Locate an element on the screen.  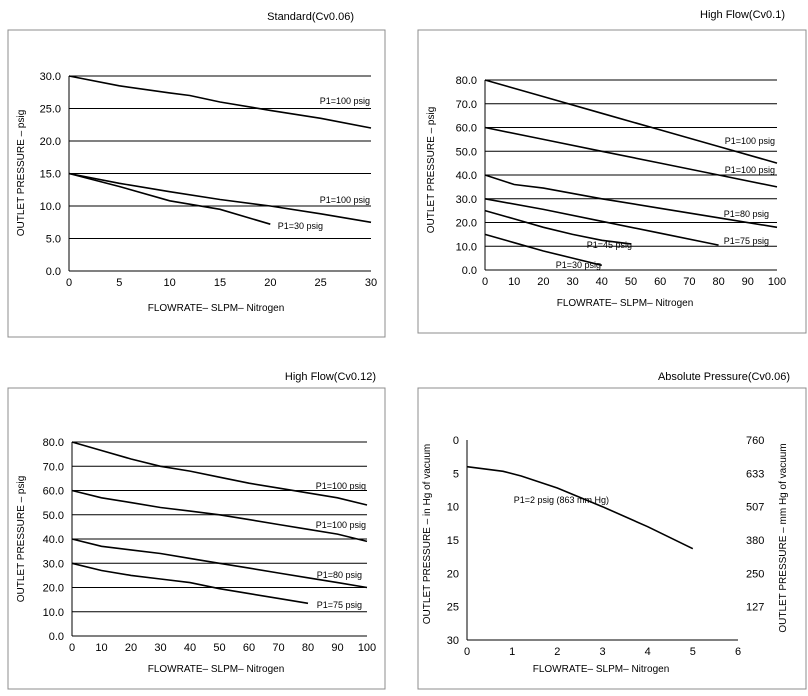
right-y-tick-label: 250 is located at coordinates (755, 574).